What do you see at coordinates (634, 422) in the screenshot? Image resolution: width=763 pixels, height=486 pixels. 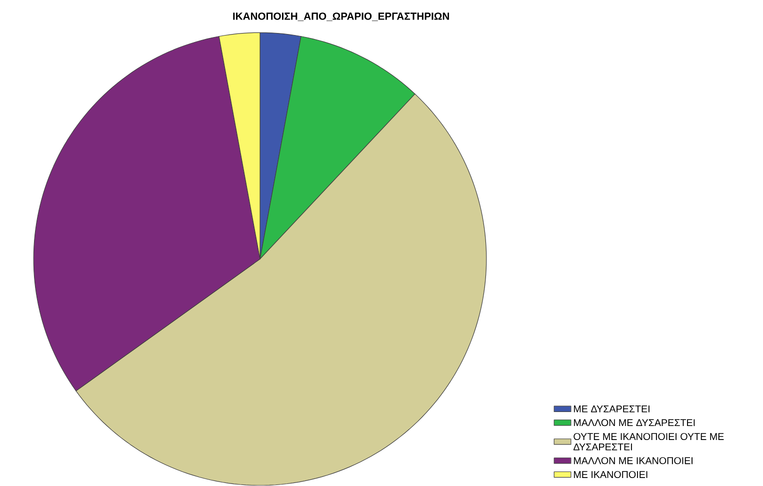 I see `legend-label: ΜΑΛΛΟΝ ΜΕ ΔΥΣΑΡΕΣΤΕΙ` at bounding box center [634, 422].